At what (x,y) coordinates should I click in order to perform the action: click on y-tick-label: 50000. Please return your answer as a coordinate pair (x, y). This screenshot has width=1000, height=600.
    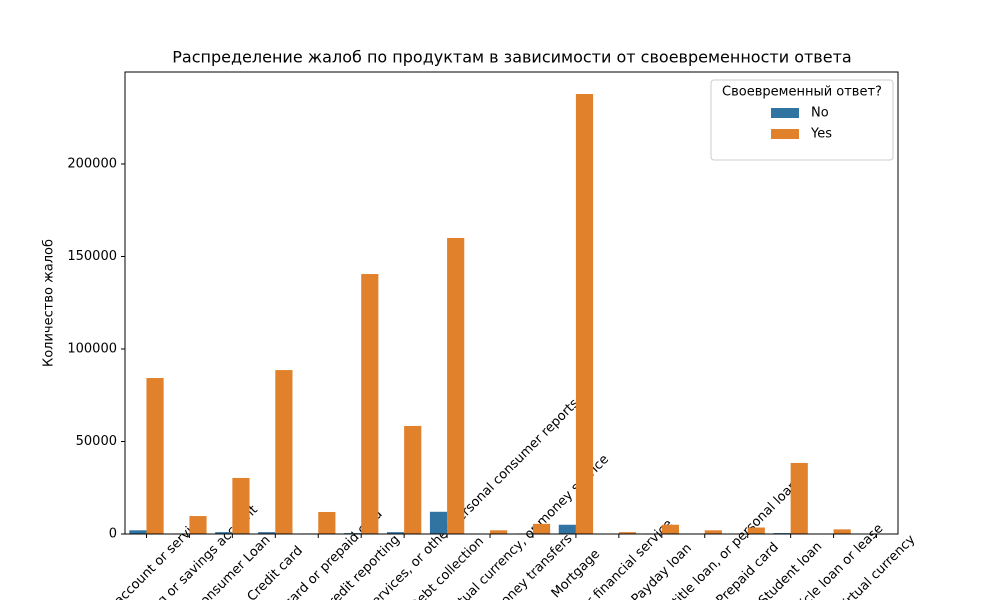
    Looking at the image, I should click on (96, 441).